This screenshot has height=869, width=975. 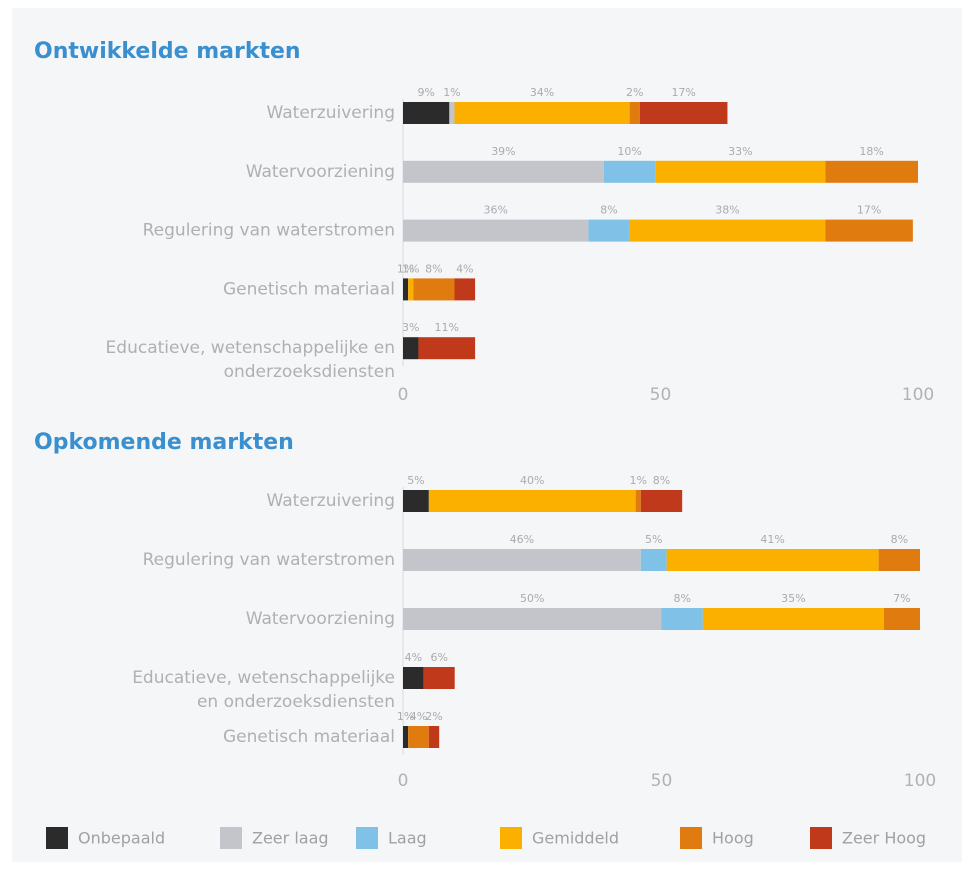 I want to click on value-label: 9%, so click(x=425, y=92).